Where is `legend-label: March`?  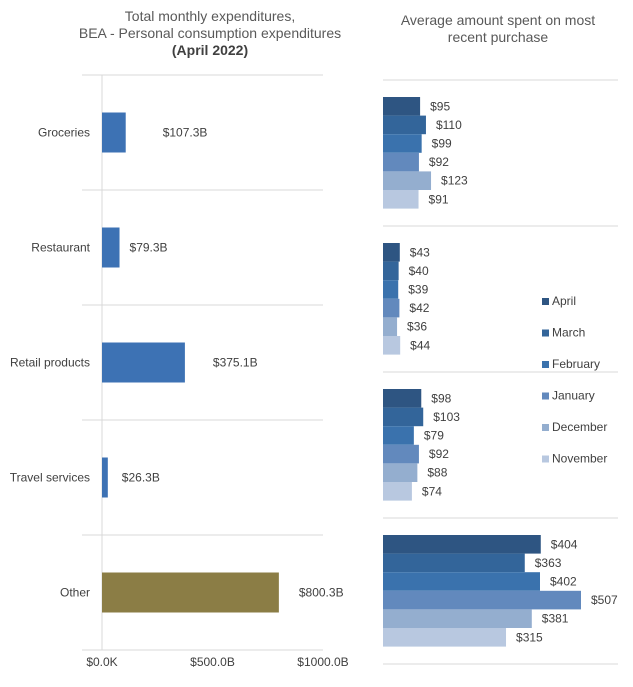
legend-label: March is located at coordinates (568, 333).